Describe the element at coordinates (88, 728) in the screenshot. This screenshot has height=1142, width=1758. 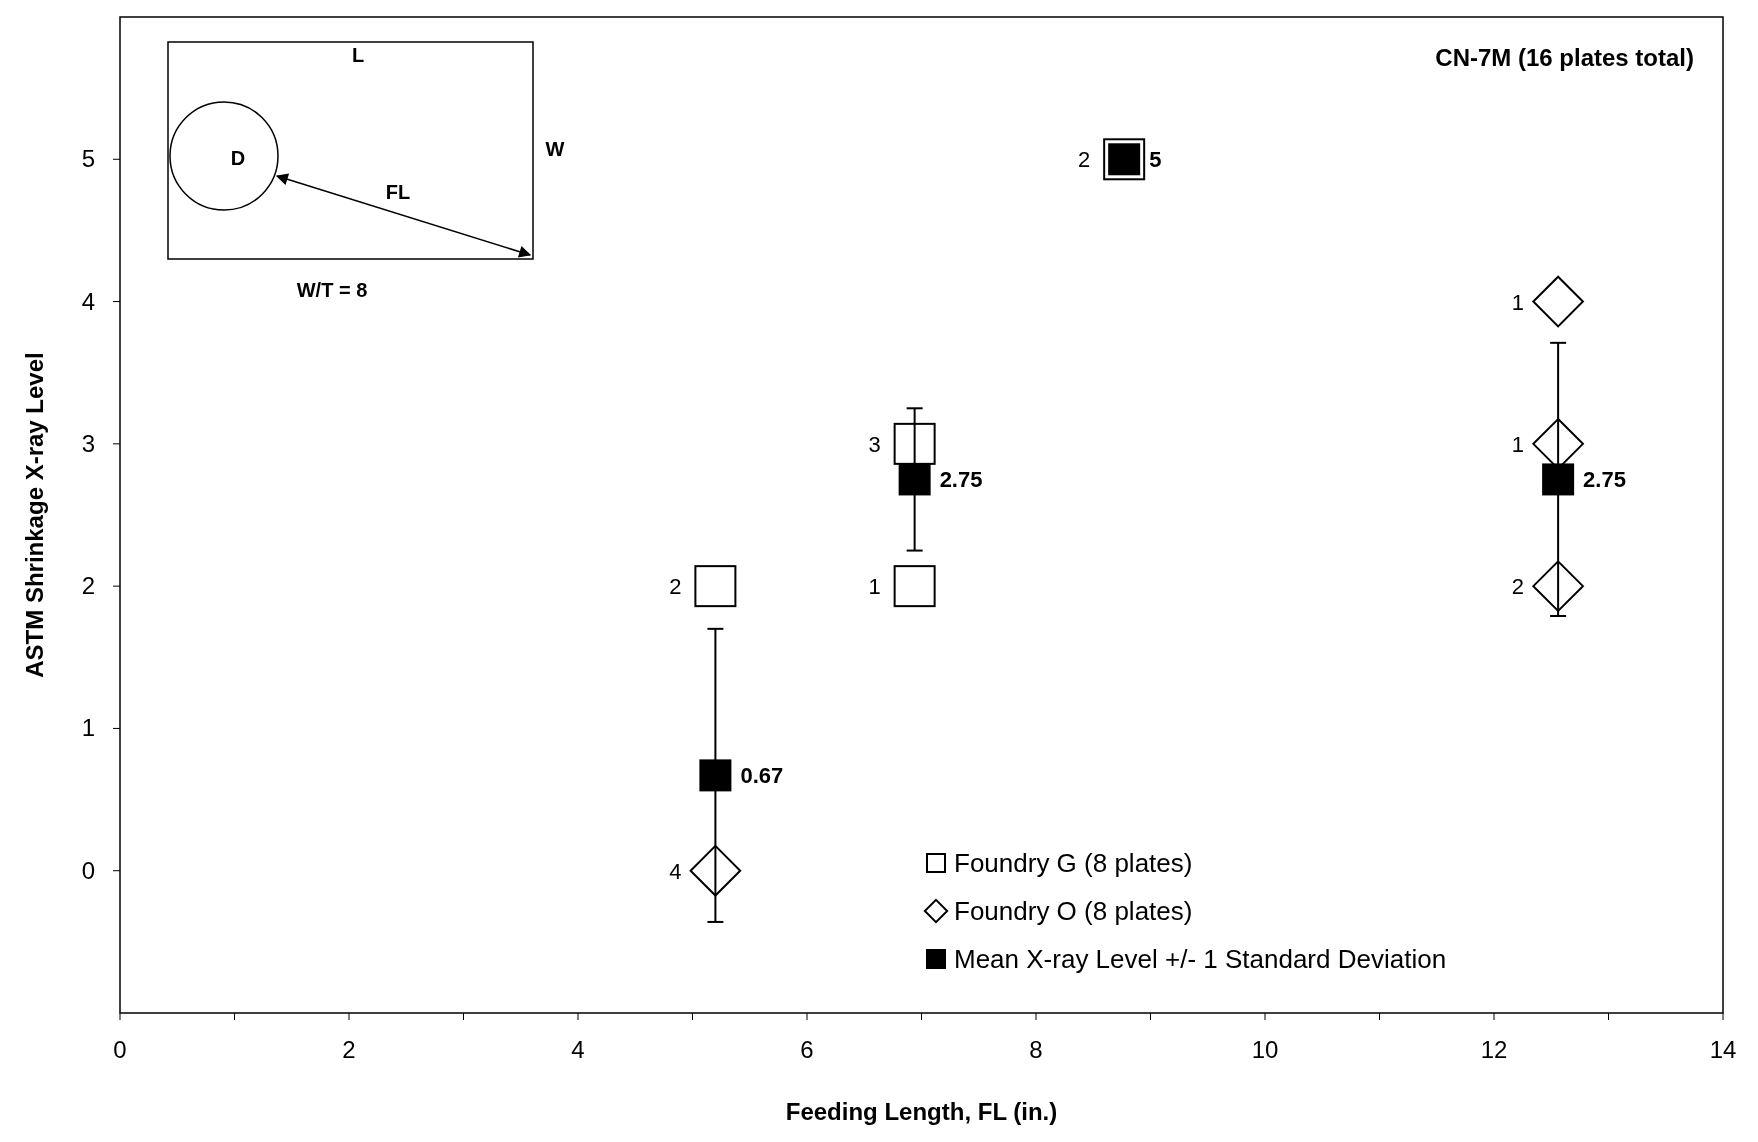
I see `y-tick-label: 1` at that location.